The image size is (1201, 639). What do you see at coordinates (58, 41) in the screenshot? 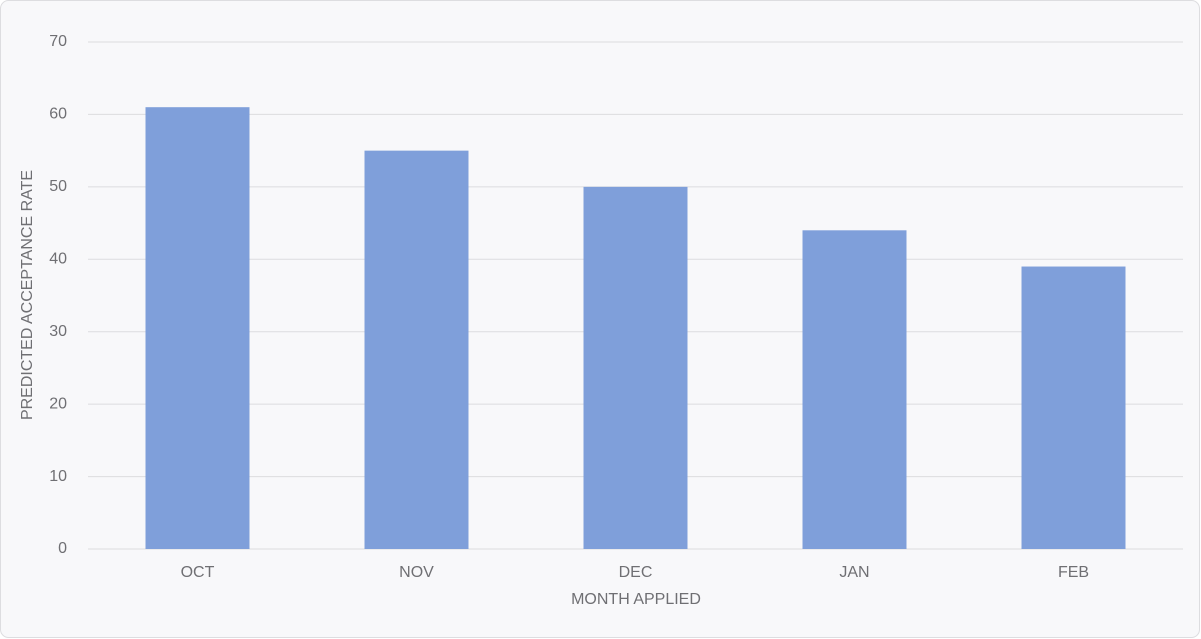
I see `y-tick-label: 70` at bounding box center [58, 41].